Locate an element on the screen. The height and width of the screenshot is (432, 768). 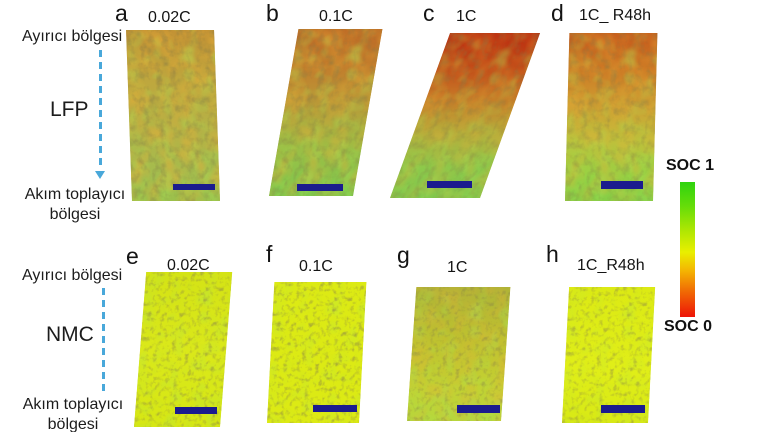
separator-to-collector-arrow-nmc is located at coordinates (103, 341).